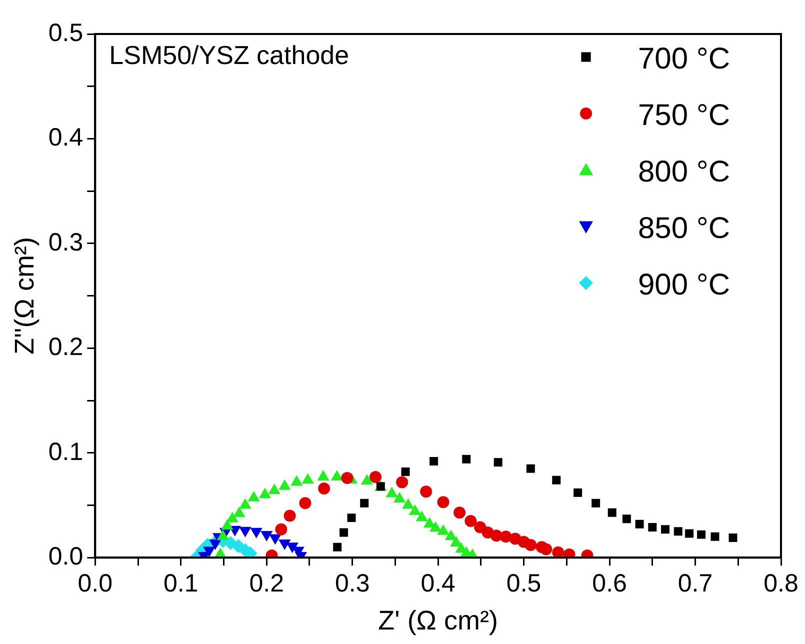  Describe the element at coordinates (684, 59) in the screenshot. I see `legend-label: 700 °C` at that location.